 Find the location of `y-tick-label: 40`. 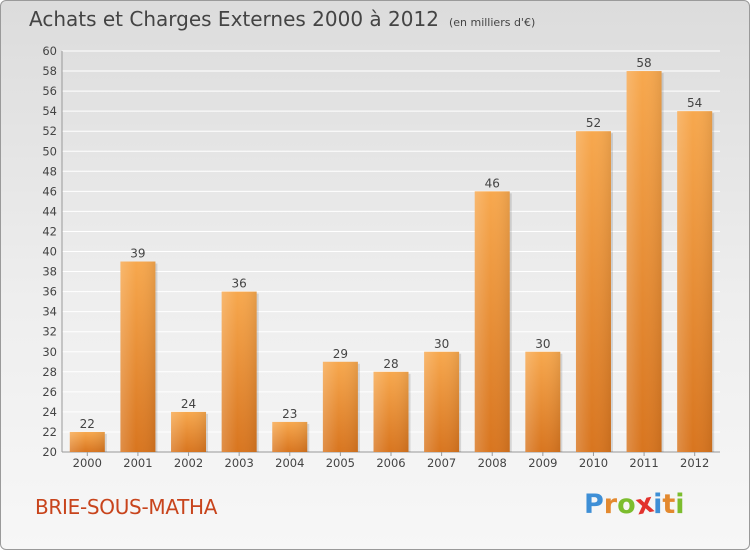

y-tick-label: 40 is located at coordinates (49, 252).